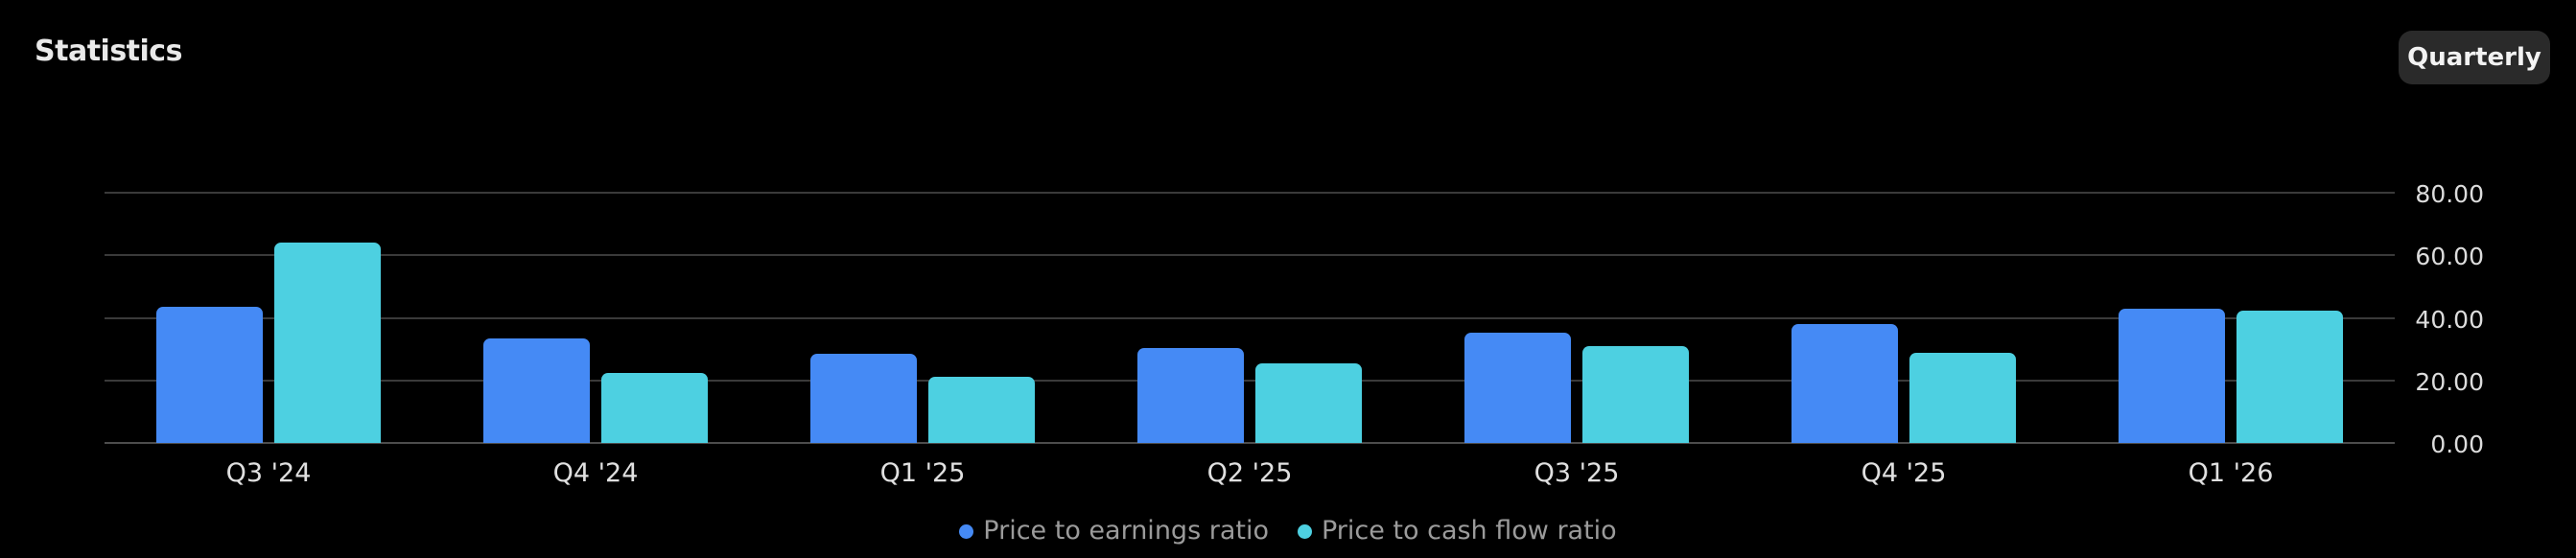  What do you see at coordinates (2457, 444) in the screenshot?
I see `y-axis-tick-label: 0.00` at bounding box center [2457, 444].